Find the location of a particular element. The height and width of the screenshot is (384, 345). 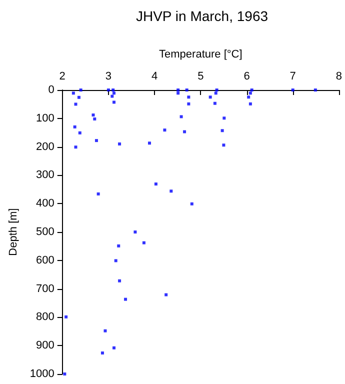

y-tick-label: 700 is located at coordinates (45, 288).